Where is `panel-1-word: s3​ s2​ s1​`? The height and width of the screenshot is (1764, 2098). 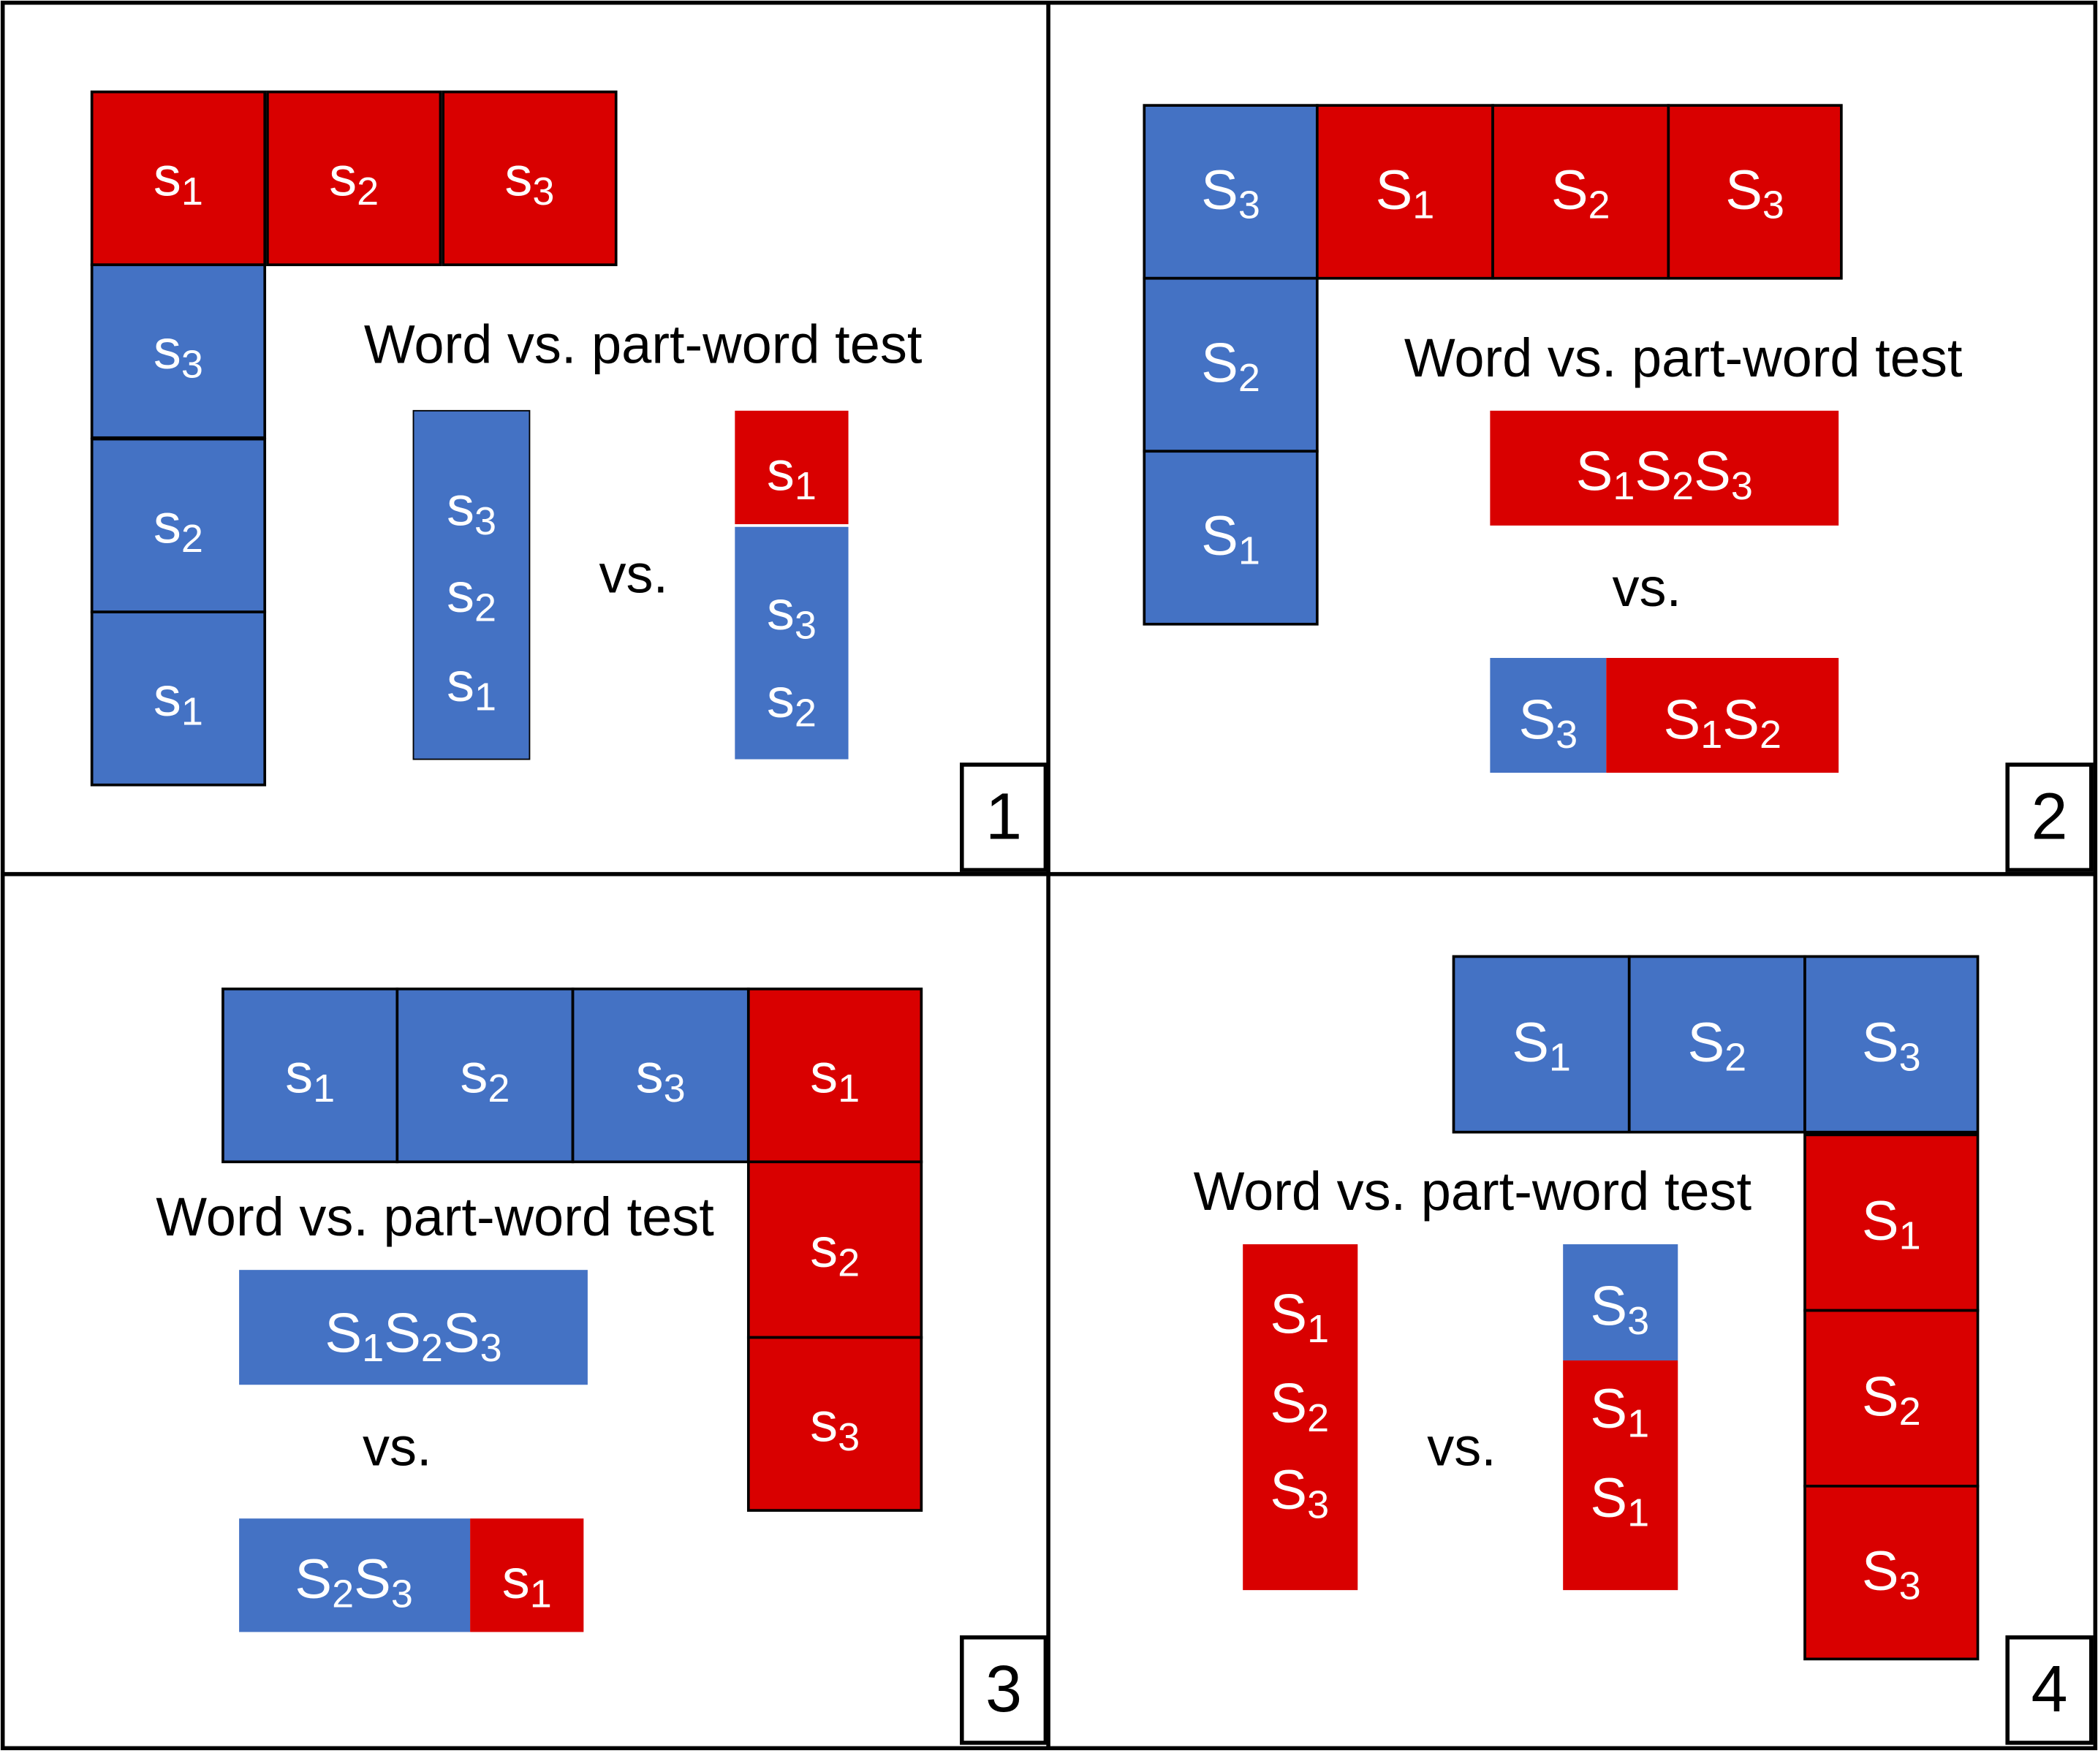
panel-1-word: s3​ s2​ s1​ is located at coordinates (471, 584).